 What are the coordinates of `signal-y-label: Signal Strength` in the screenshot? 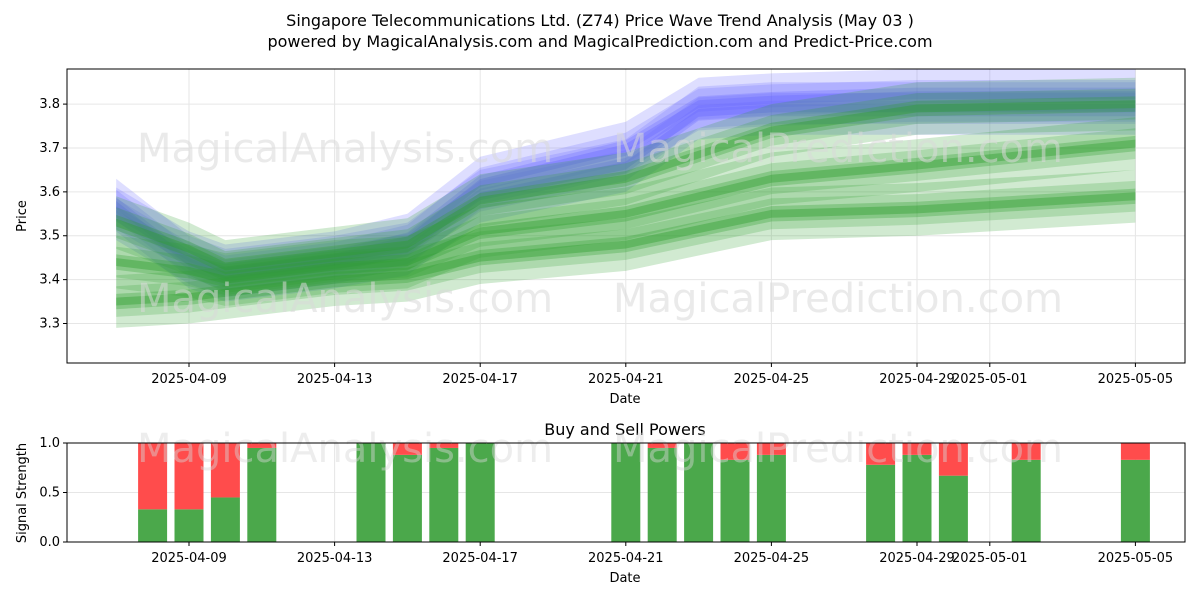 It's located at (22, 493).